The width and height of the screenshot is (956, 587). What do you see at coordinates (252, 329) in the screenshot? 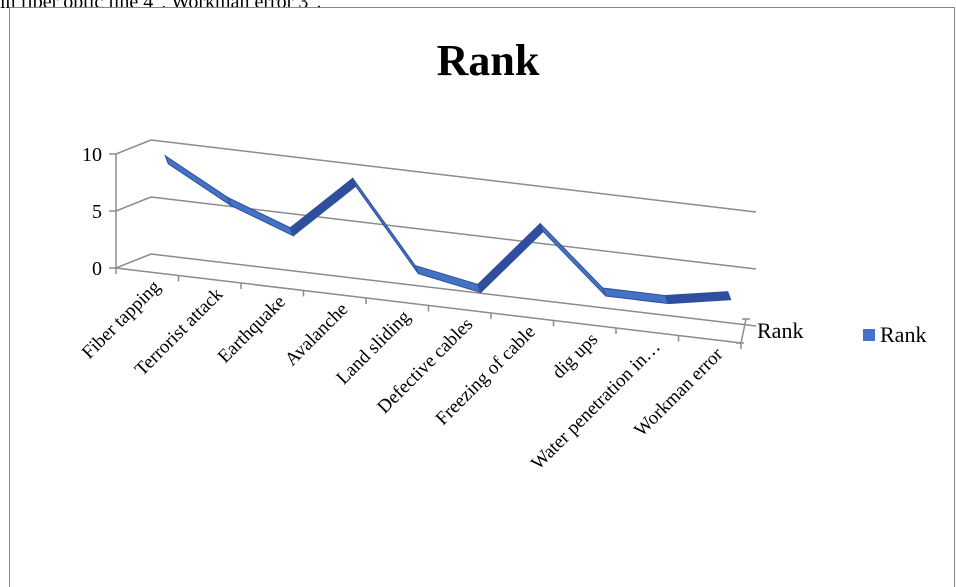
I see `category-label: Earthquake` at bounding box center [252, 329].